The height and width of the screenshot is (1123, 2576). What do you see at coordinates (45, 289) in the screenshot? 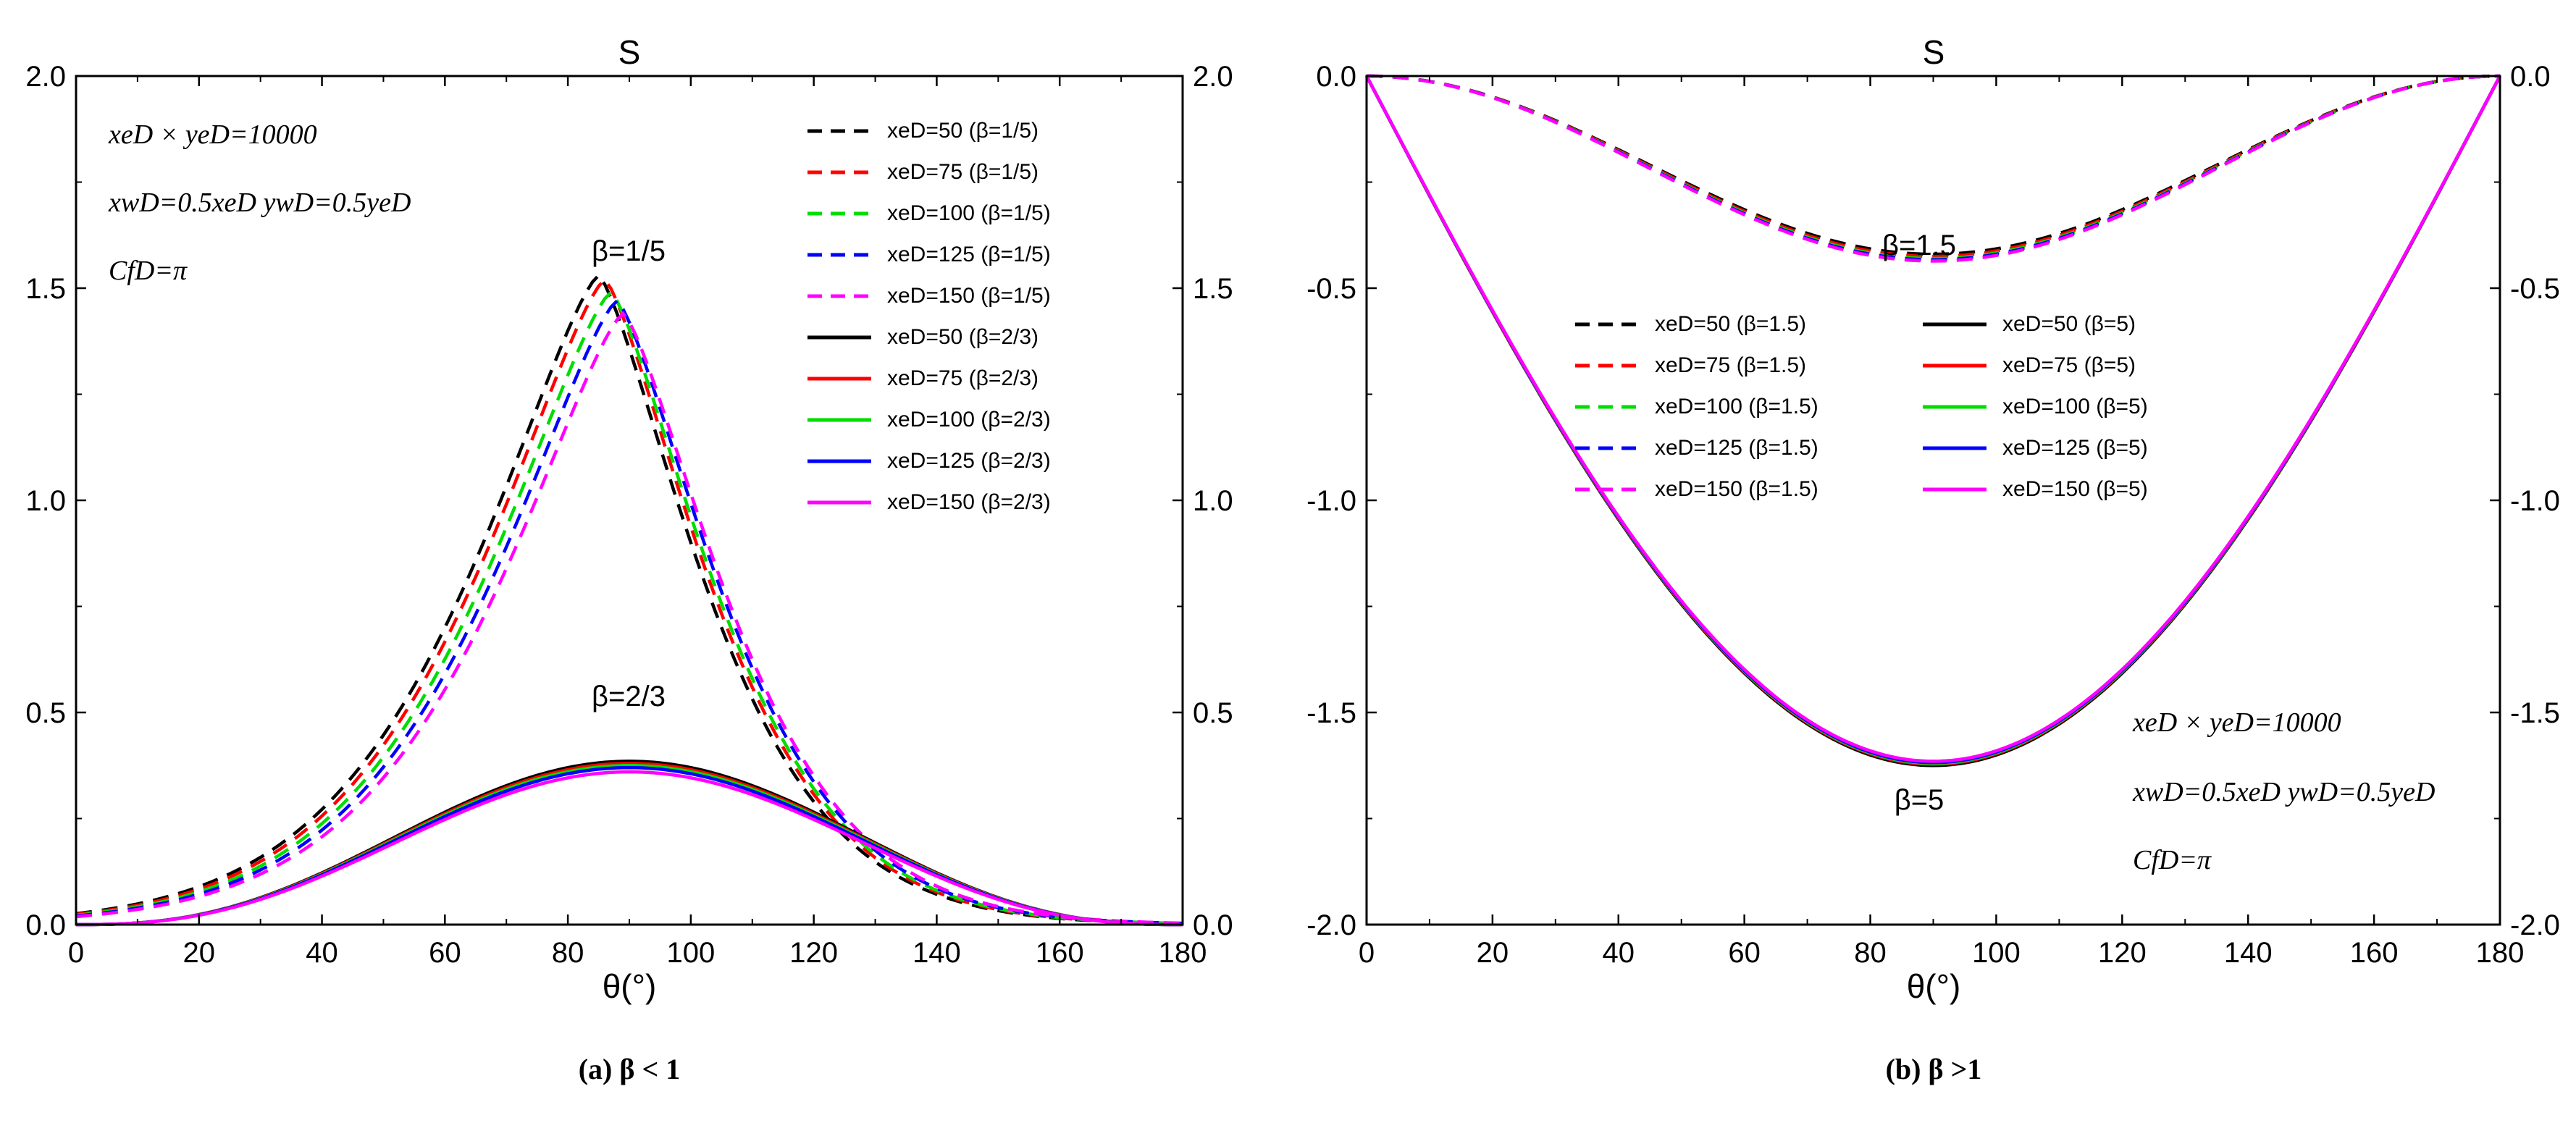
I see `y-tick-label: 1.5` at bounding box center [45, 289].